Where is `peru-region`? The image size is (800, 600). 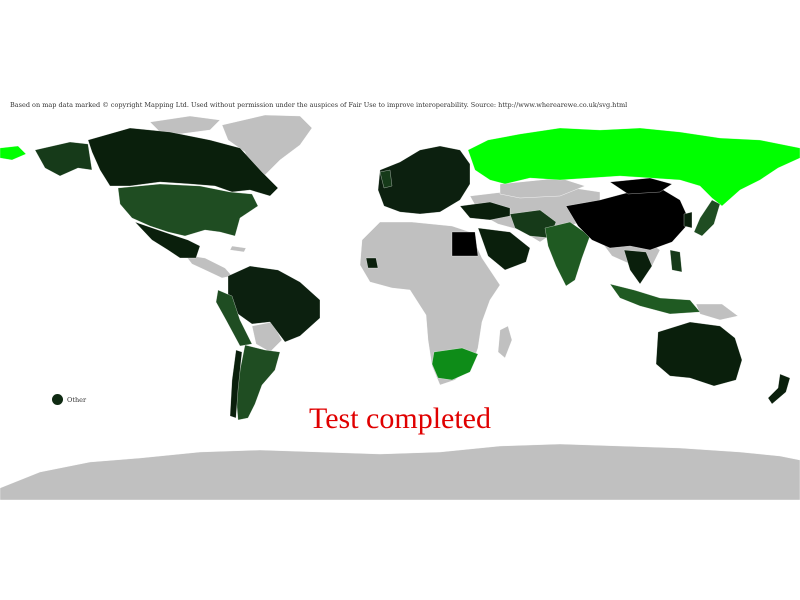 peru-region is located at coordinates (234, 318).